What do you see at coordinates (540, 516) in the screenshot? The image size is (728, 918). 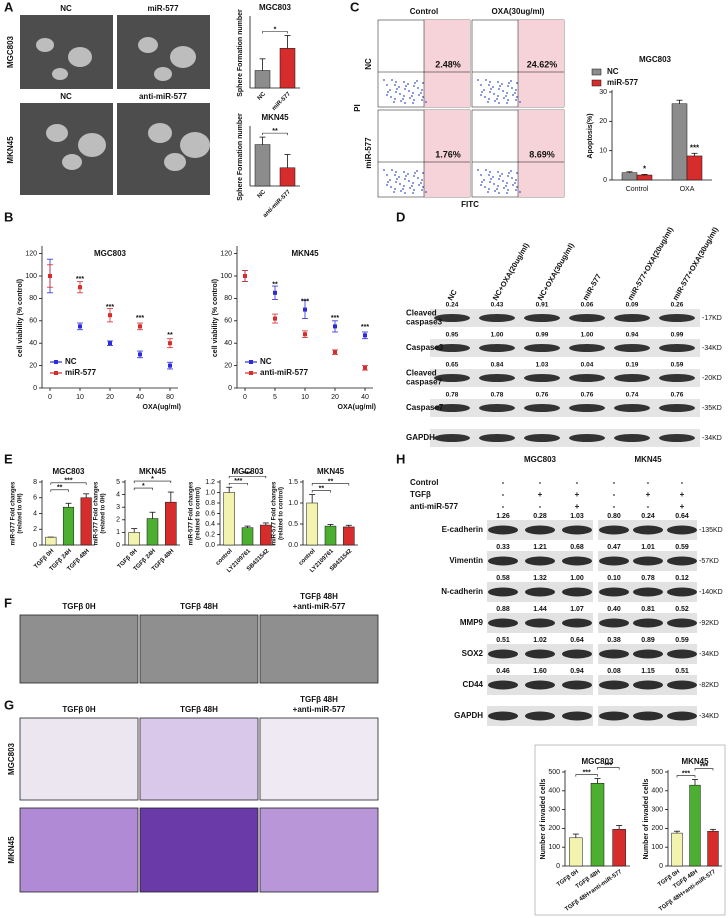 I see `band-value: 0.28` at bounding box center [540, 516].